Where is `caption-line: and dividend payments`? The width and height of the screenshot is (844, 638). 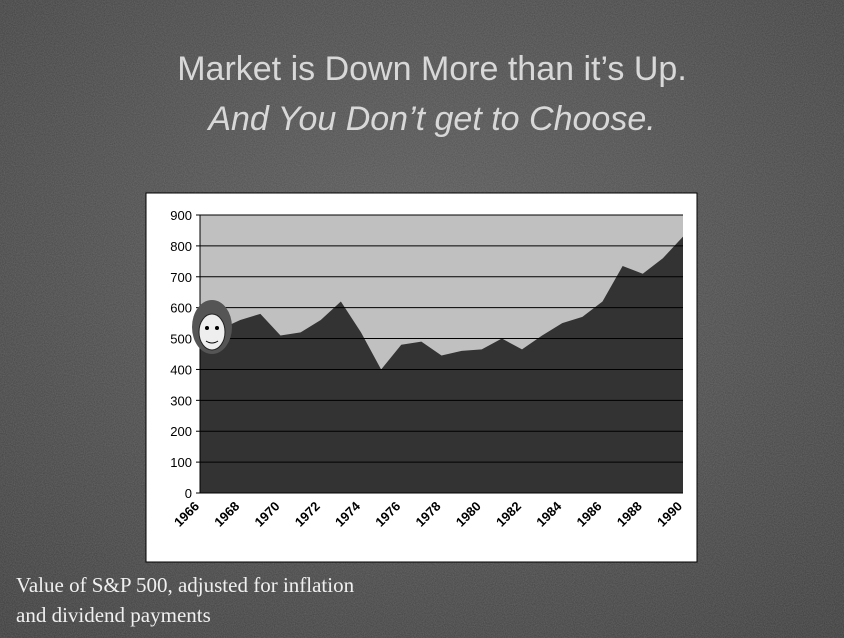
caption-line: and dividend payments is located at coordinates (113, 615).